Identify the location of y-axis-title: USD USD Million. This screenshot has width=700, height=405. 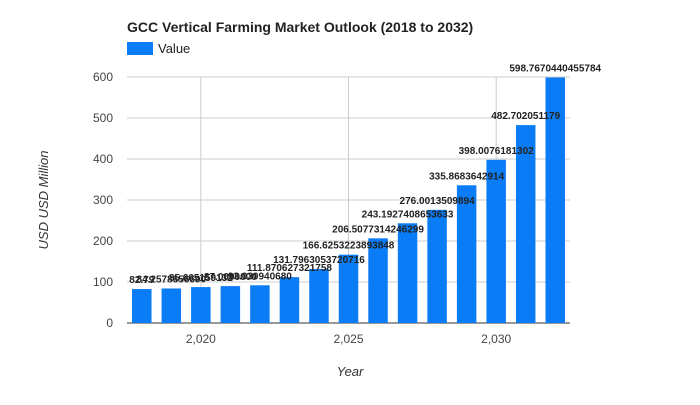
(43, 200).